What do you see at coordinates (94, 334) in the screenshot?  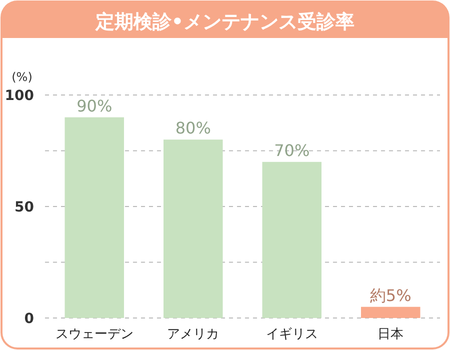 I see `x-tick-label: スウェーデン` at bounding box center [94, 334].